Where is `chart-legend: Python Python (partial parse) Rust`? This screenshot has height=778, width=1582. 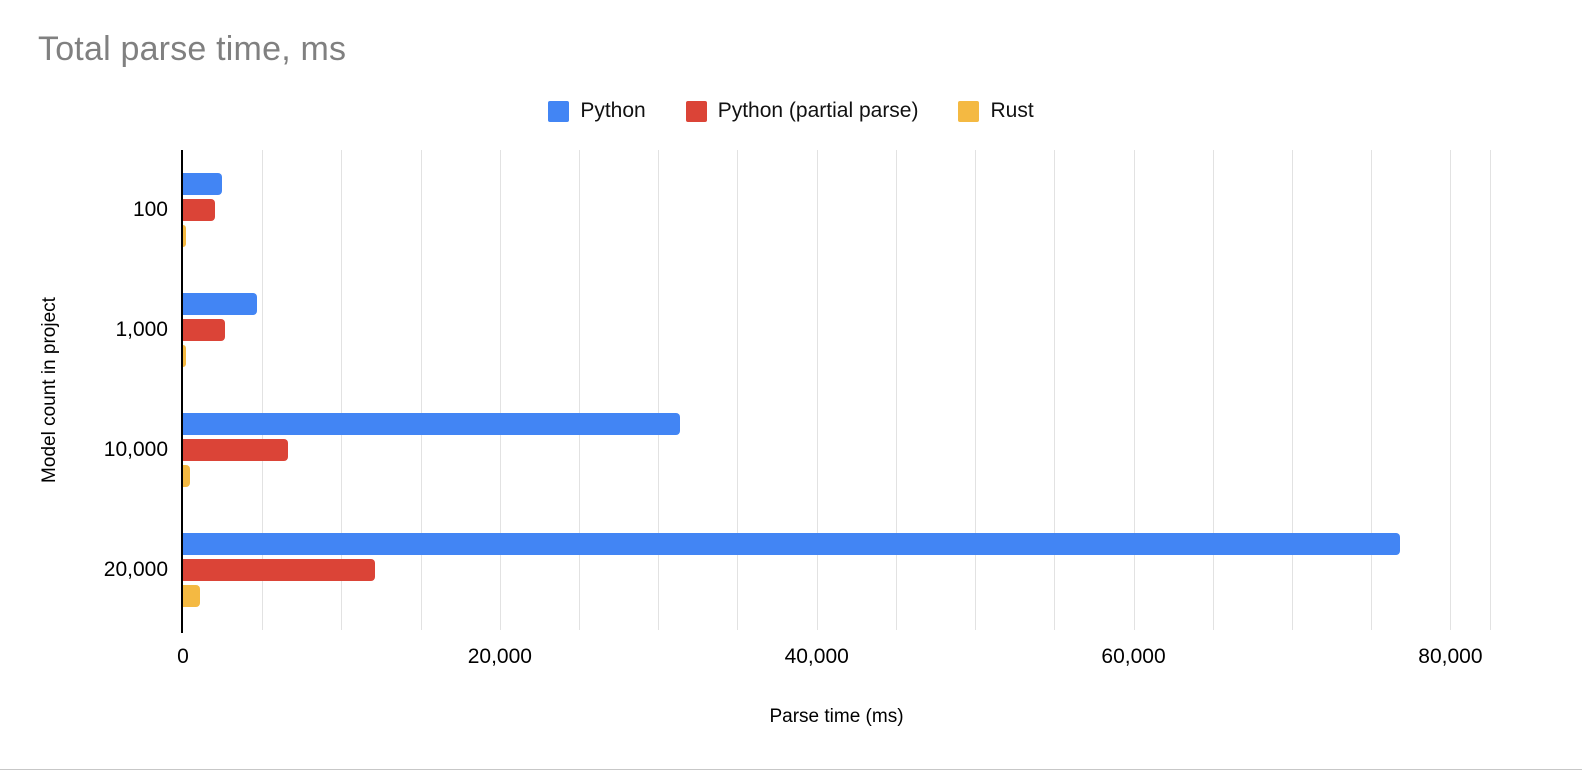
chart-legend: Python Python (partial parse) Rust is located at coordinates (791, 111).